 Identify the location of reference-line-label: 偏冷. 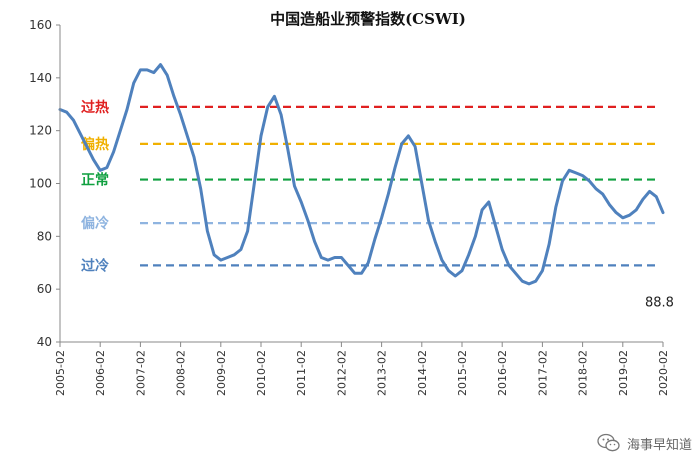
(95, 223).